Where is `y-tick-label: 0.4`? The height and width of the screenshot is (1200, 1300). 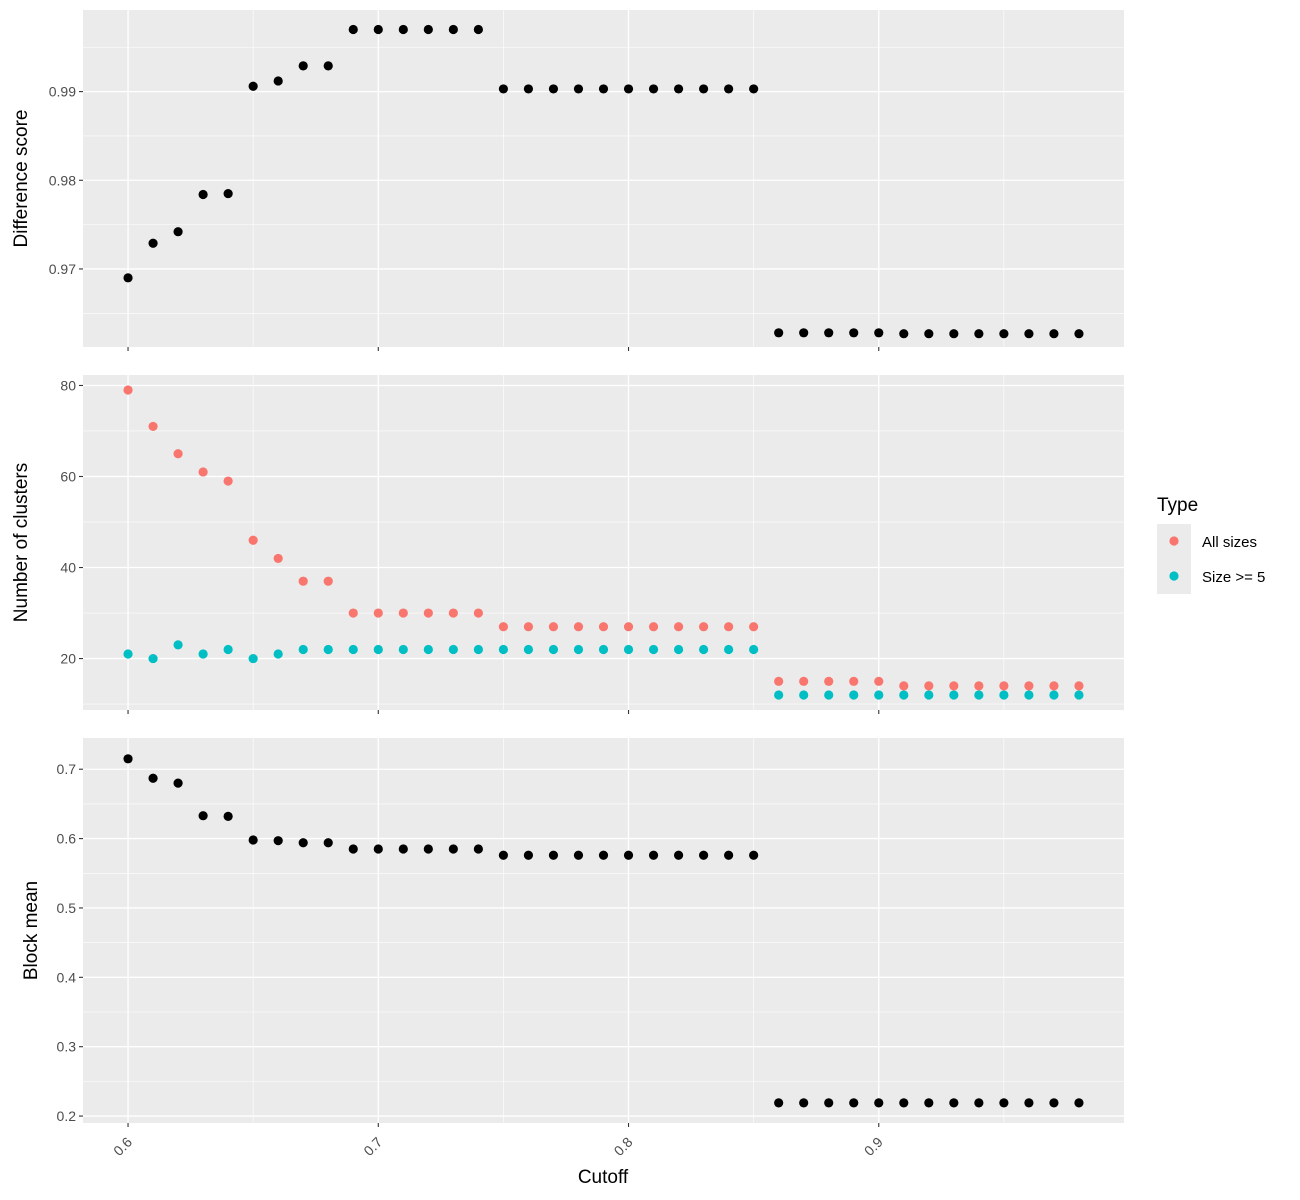
y-tick-label: 0.4 is located at coordinates (67, 977).